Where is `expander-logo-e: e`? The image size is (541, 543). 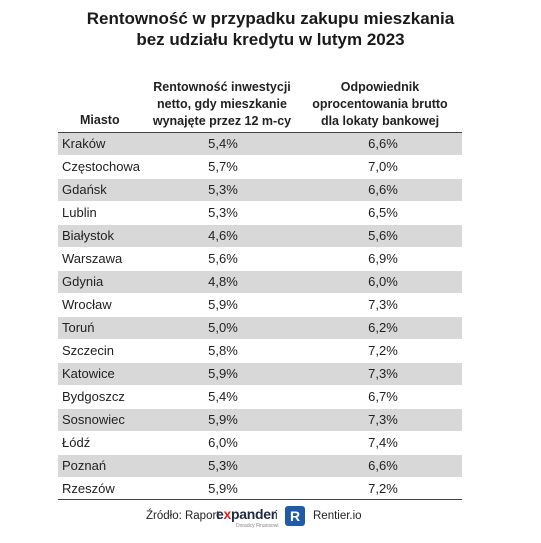 expander-logo-e: e is located at coordinates (220, 514).